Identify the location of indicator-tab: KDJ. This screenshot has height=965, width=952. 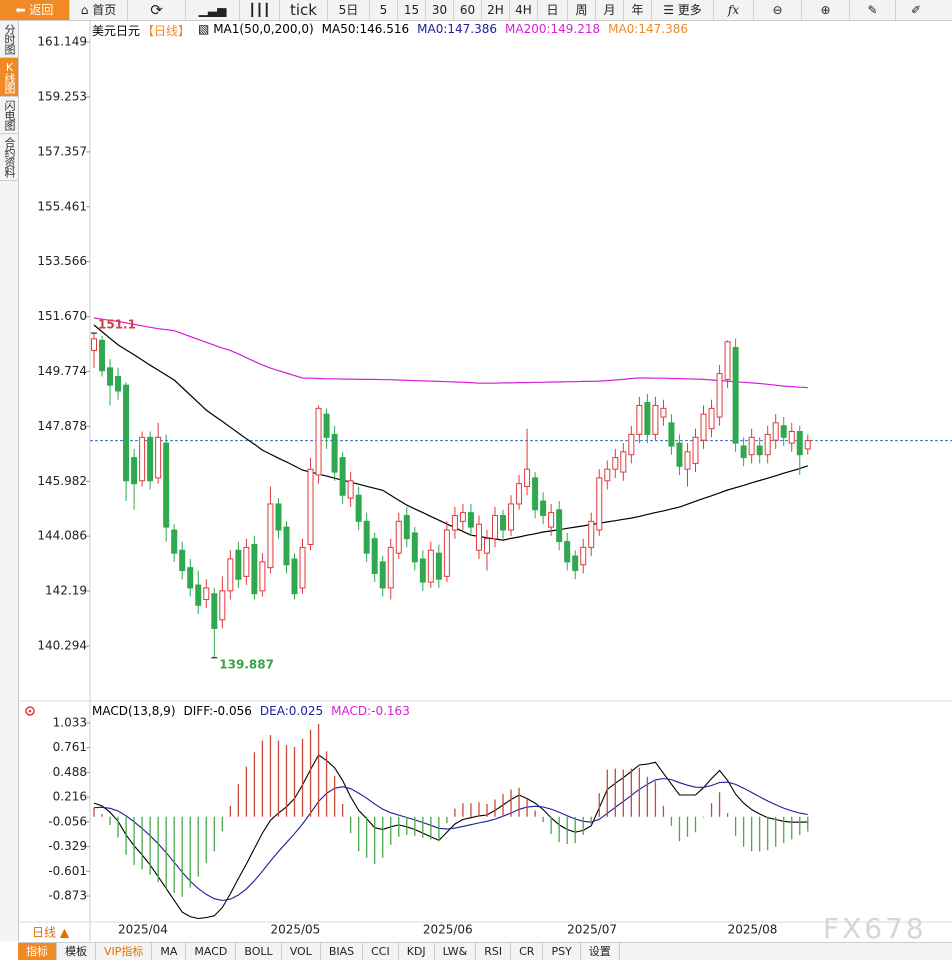
(417, 951).